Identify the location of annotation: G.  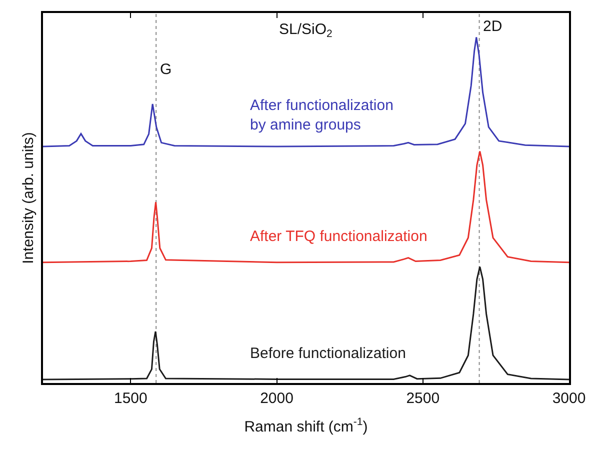
(166, 69).